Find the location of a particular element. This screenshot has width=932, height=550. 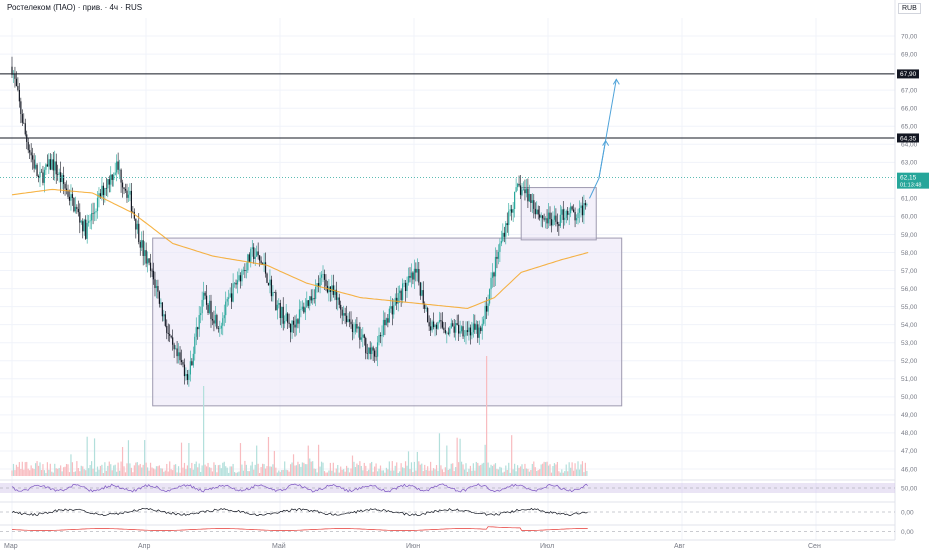

y-tick-label: 67,00 is located at coordinates (909, 90).